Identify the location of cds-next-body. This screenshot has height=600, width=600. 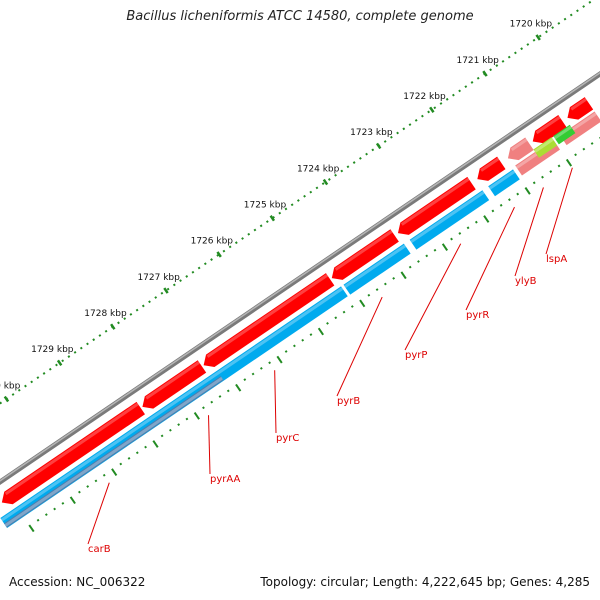
(580, 108).